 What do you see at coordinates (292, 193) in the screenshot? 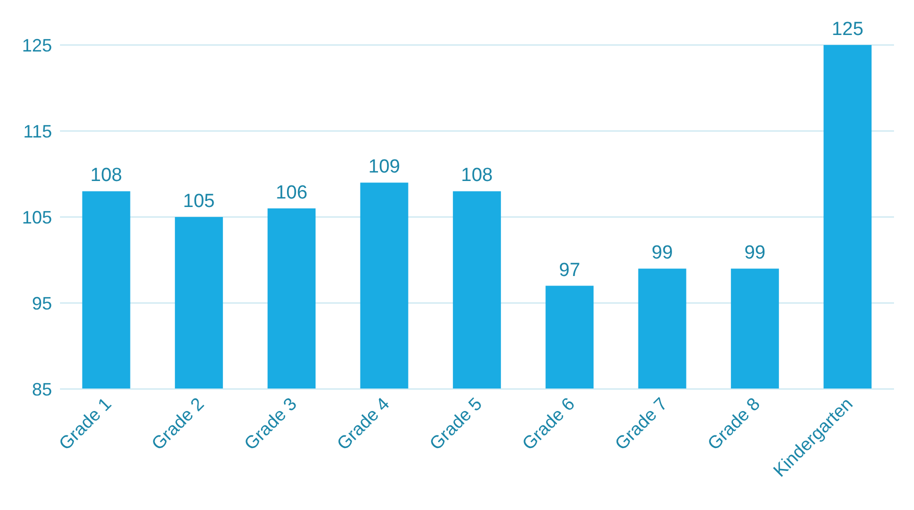
I see `data-label: 106` at bounding box center [292, 193].